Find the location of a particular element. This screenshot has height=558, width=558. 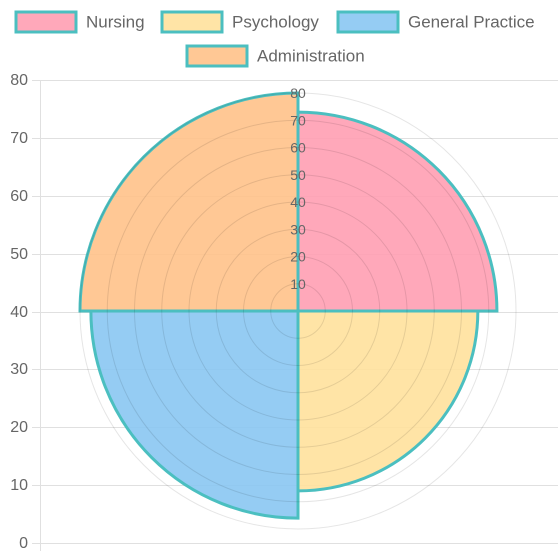

radial-tick-label: 70 is located at coordinates (298, 120).